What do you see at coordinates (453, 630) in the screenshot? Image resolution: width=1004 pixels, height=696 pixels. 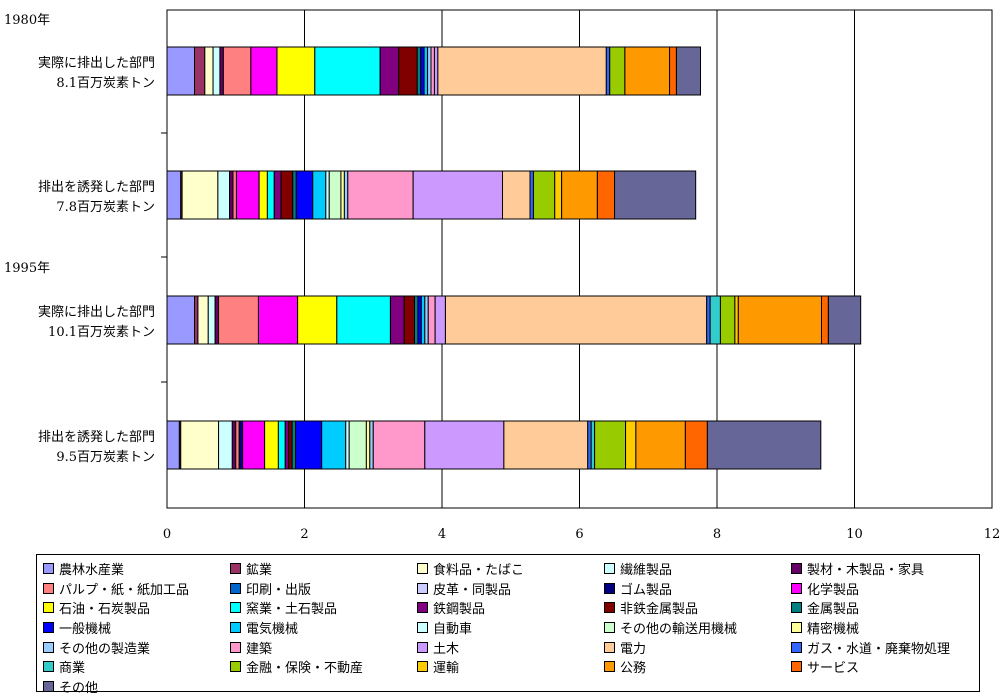 I see `legend-label: 自動車` at bounding box center [453, 630].